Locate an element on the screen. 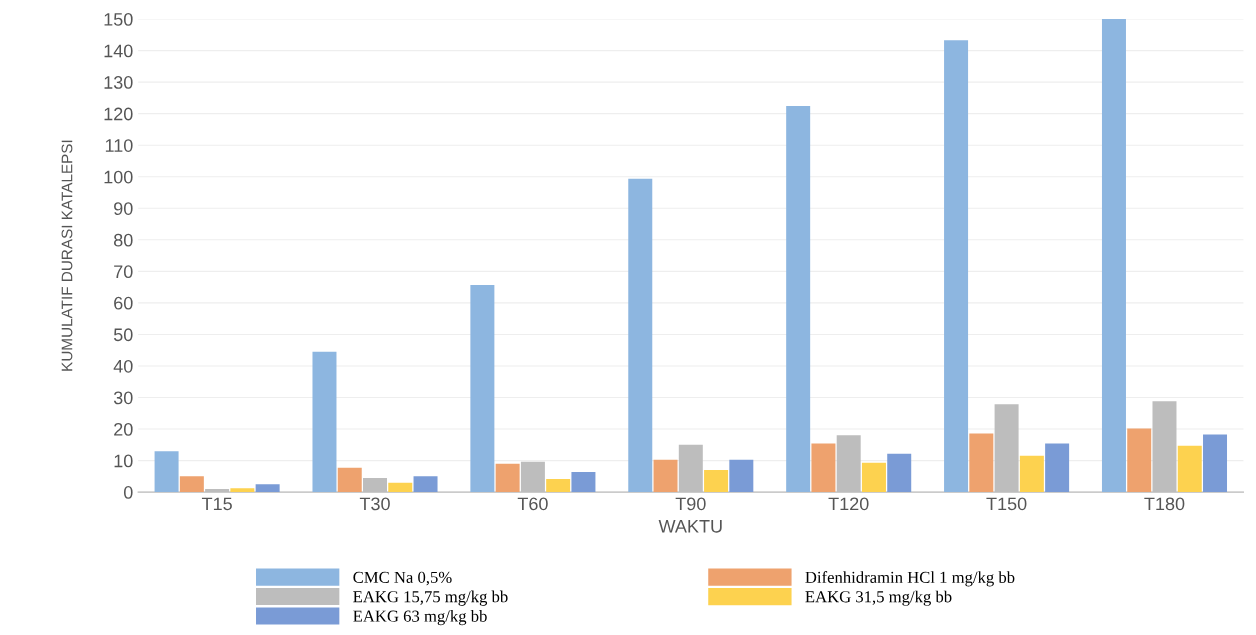  y-tick-label: 130 is located at coordinates (118, 82).